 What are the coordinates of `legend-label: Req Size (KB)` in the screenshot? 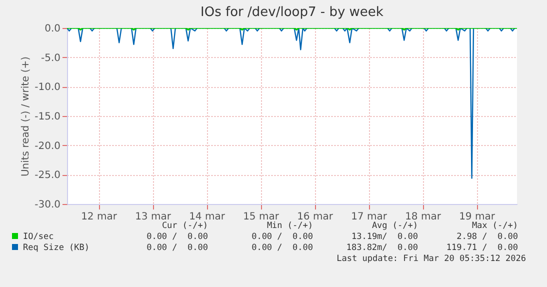 It's located at (56, 248).